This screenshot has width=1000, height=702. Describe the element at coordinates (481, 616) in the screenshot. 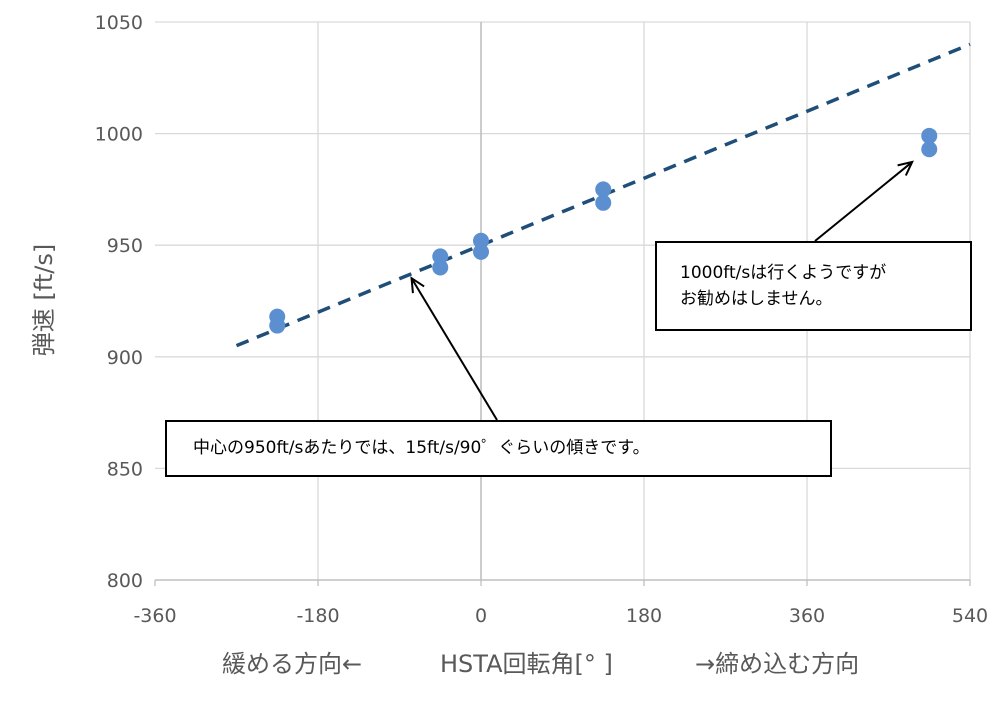

I see `x-tick-label: 0` at that location.